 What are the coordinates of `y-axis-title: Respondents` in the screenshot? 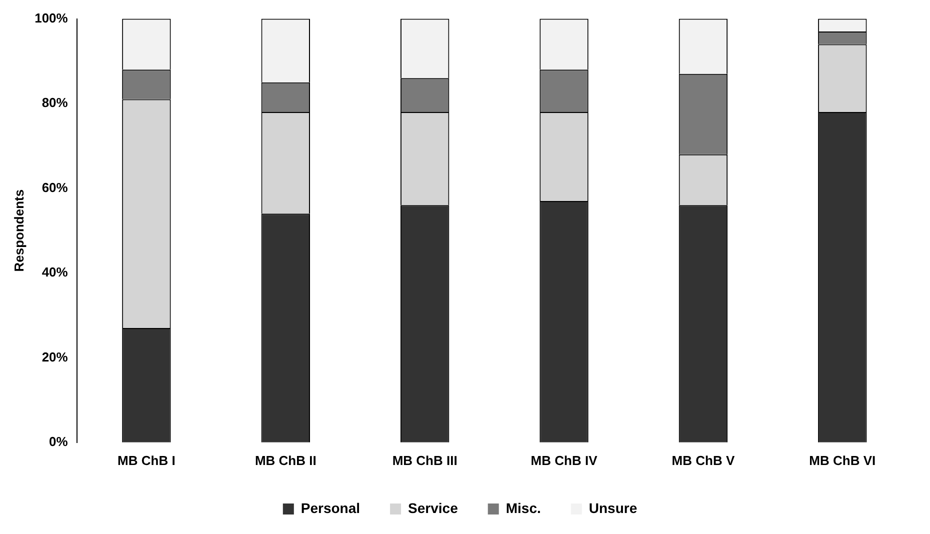 It's located at (18, 230).